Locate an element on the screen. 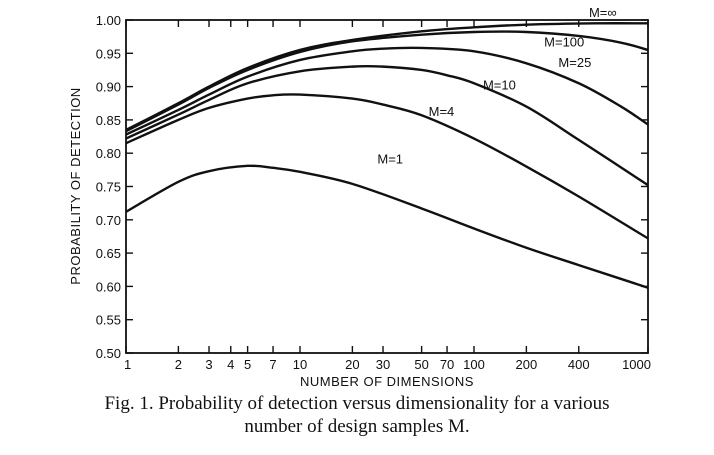 Image resolution: width=714 pixels, height=455 pixels. curve-label: M=1 is located at coordinates (390, 159).